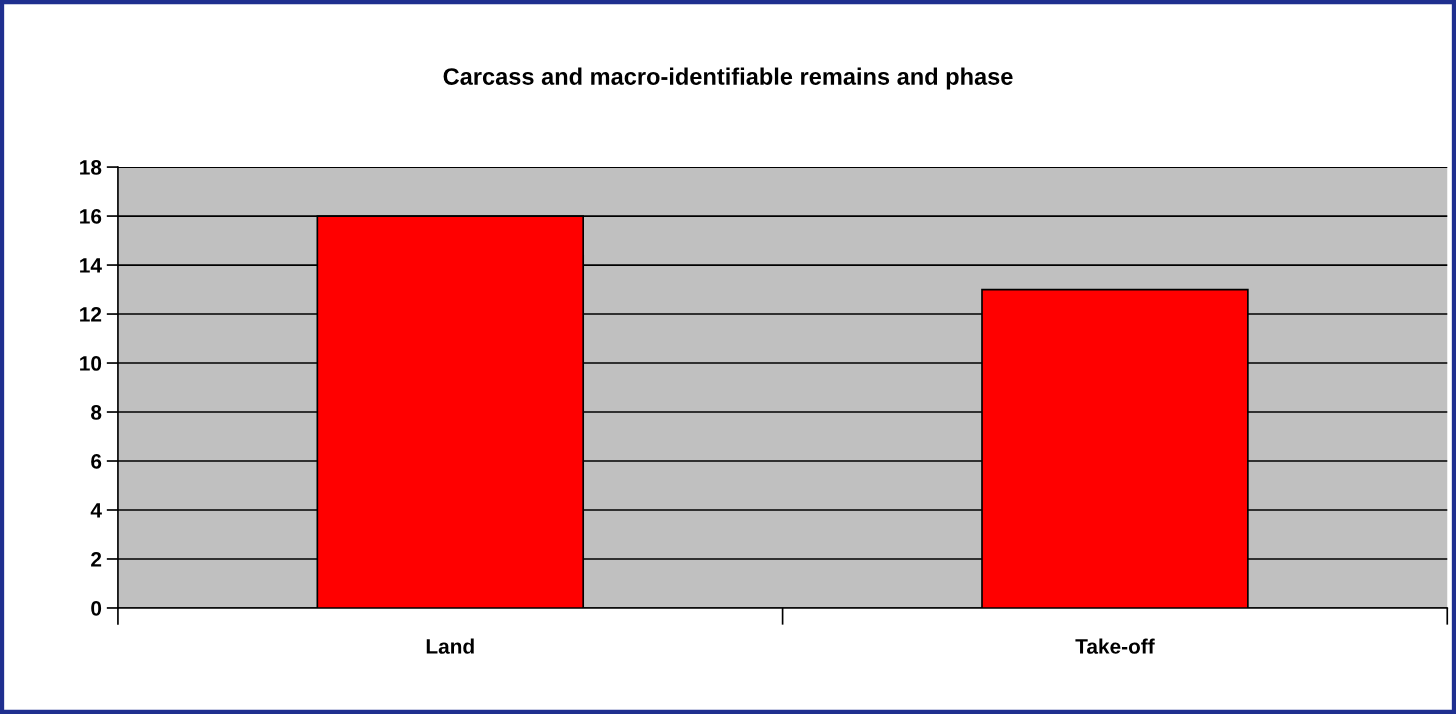  Describe the element at coordinates (96, 412) in the screenshot. I see `y-tick-label: 8` at that location.